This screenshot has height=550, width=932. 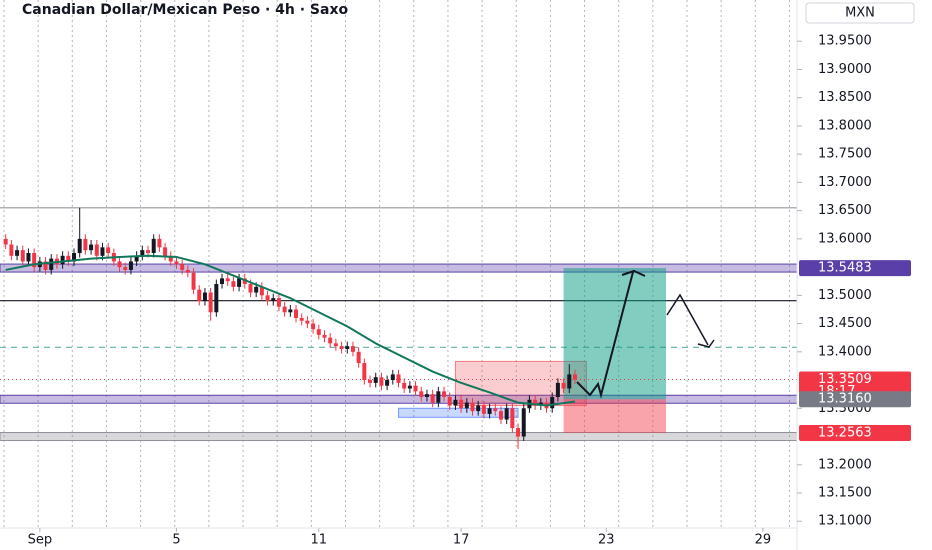 I want to click on chart-title: Canadian Dollar/Mexican Peso · 4h · Saxo, so click(x=185, y=10).